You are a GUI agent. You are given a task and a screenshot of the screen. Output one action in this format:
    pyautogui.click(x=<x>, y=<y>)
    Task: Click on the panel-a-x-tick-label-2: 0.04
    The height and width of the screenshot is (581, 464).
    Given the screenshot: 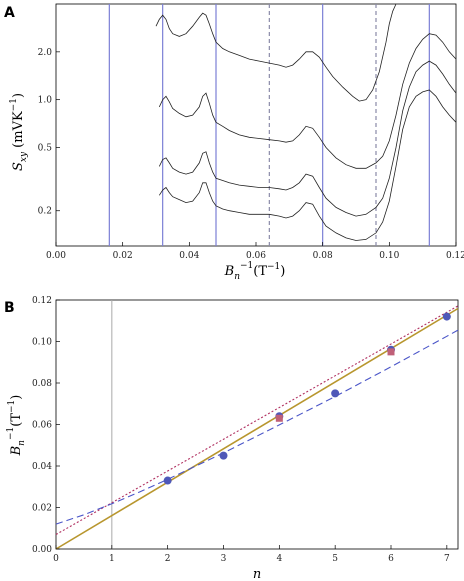 What is the action you would take?
    pyautogui.click(x=189, y=256)
    